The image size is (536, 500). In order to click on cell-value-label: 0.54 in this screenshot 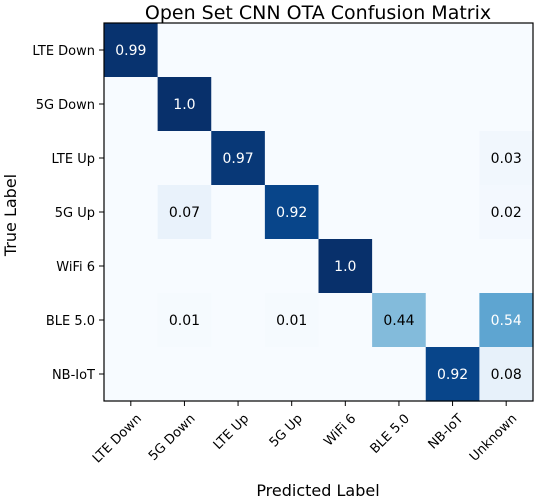, I will do `click(506, 321)`.